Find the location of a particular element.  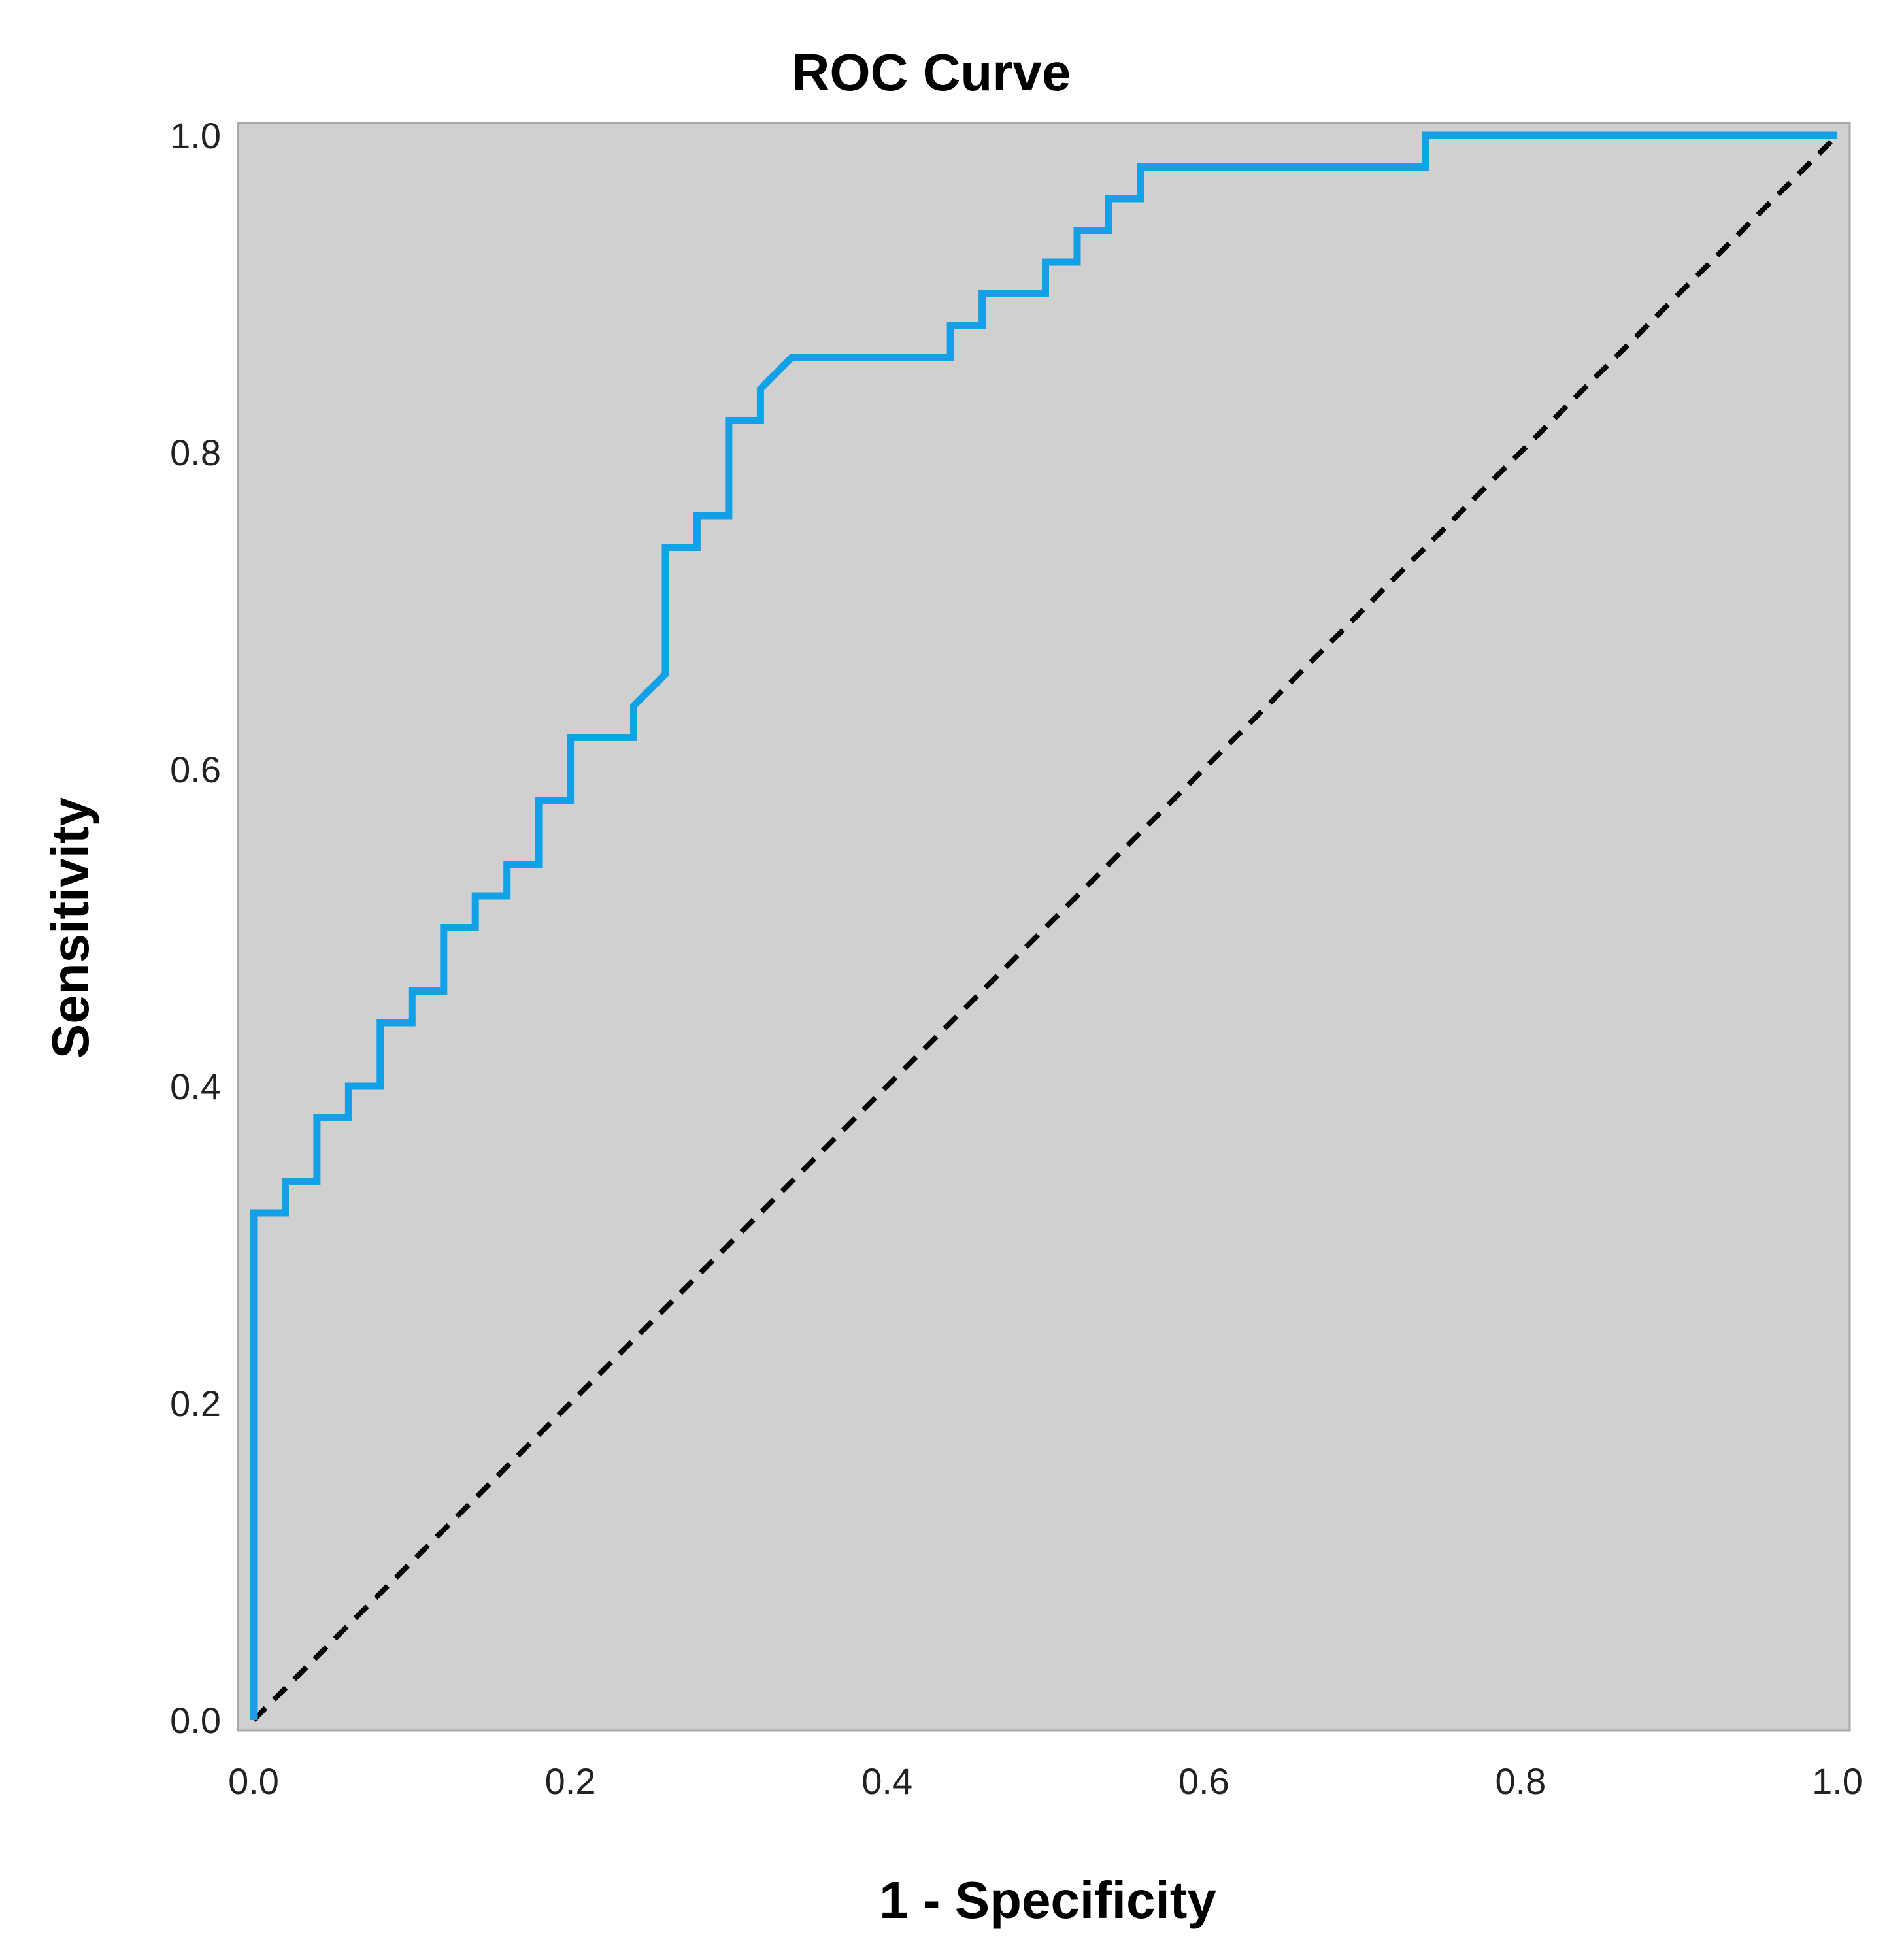

x-axis-label: 1 - Specificity is located at coordinates (1047, 1900).